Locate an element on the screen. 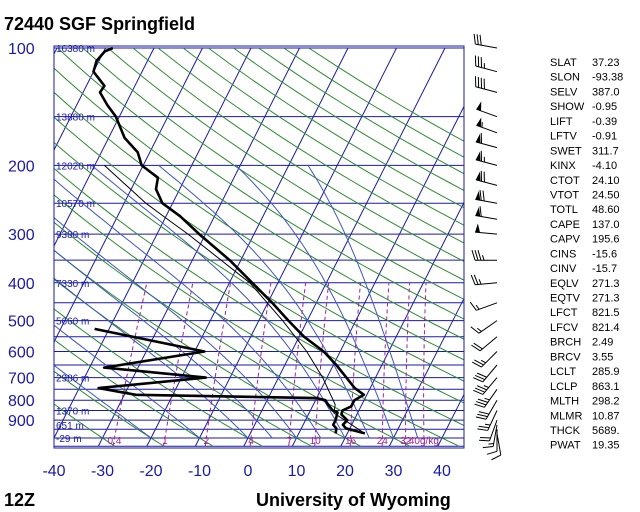  index-value: -93.38 is located at coordinates (607, 78).